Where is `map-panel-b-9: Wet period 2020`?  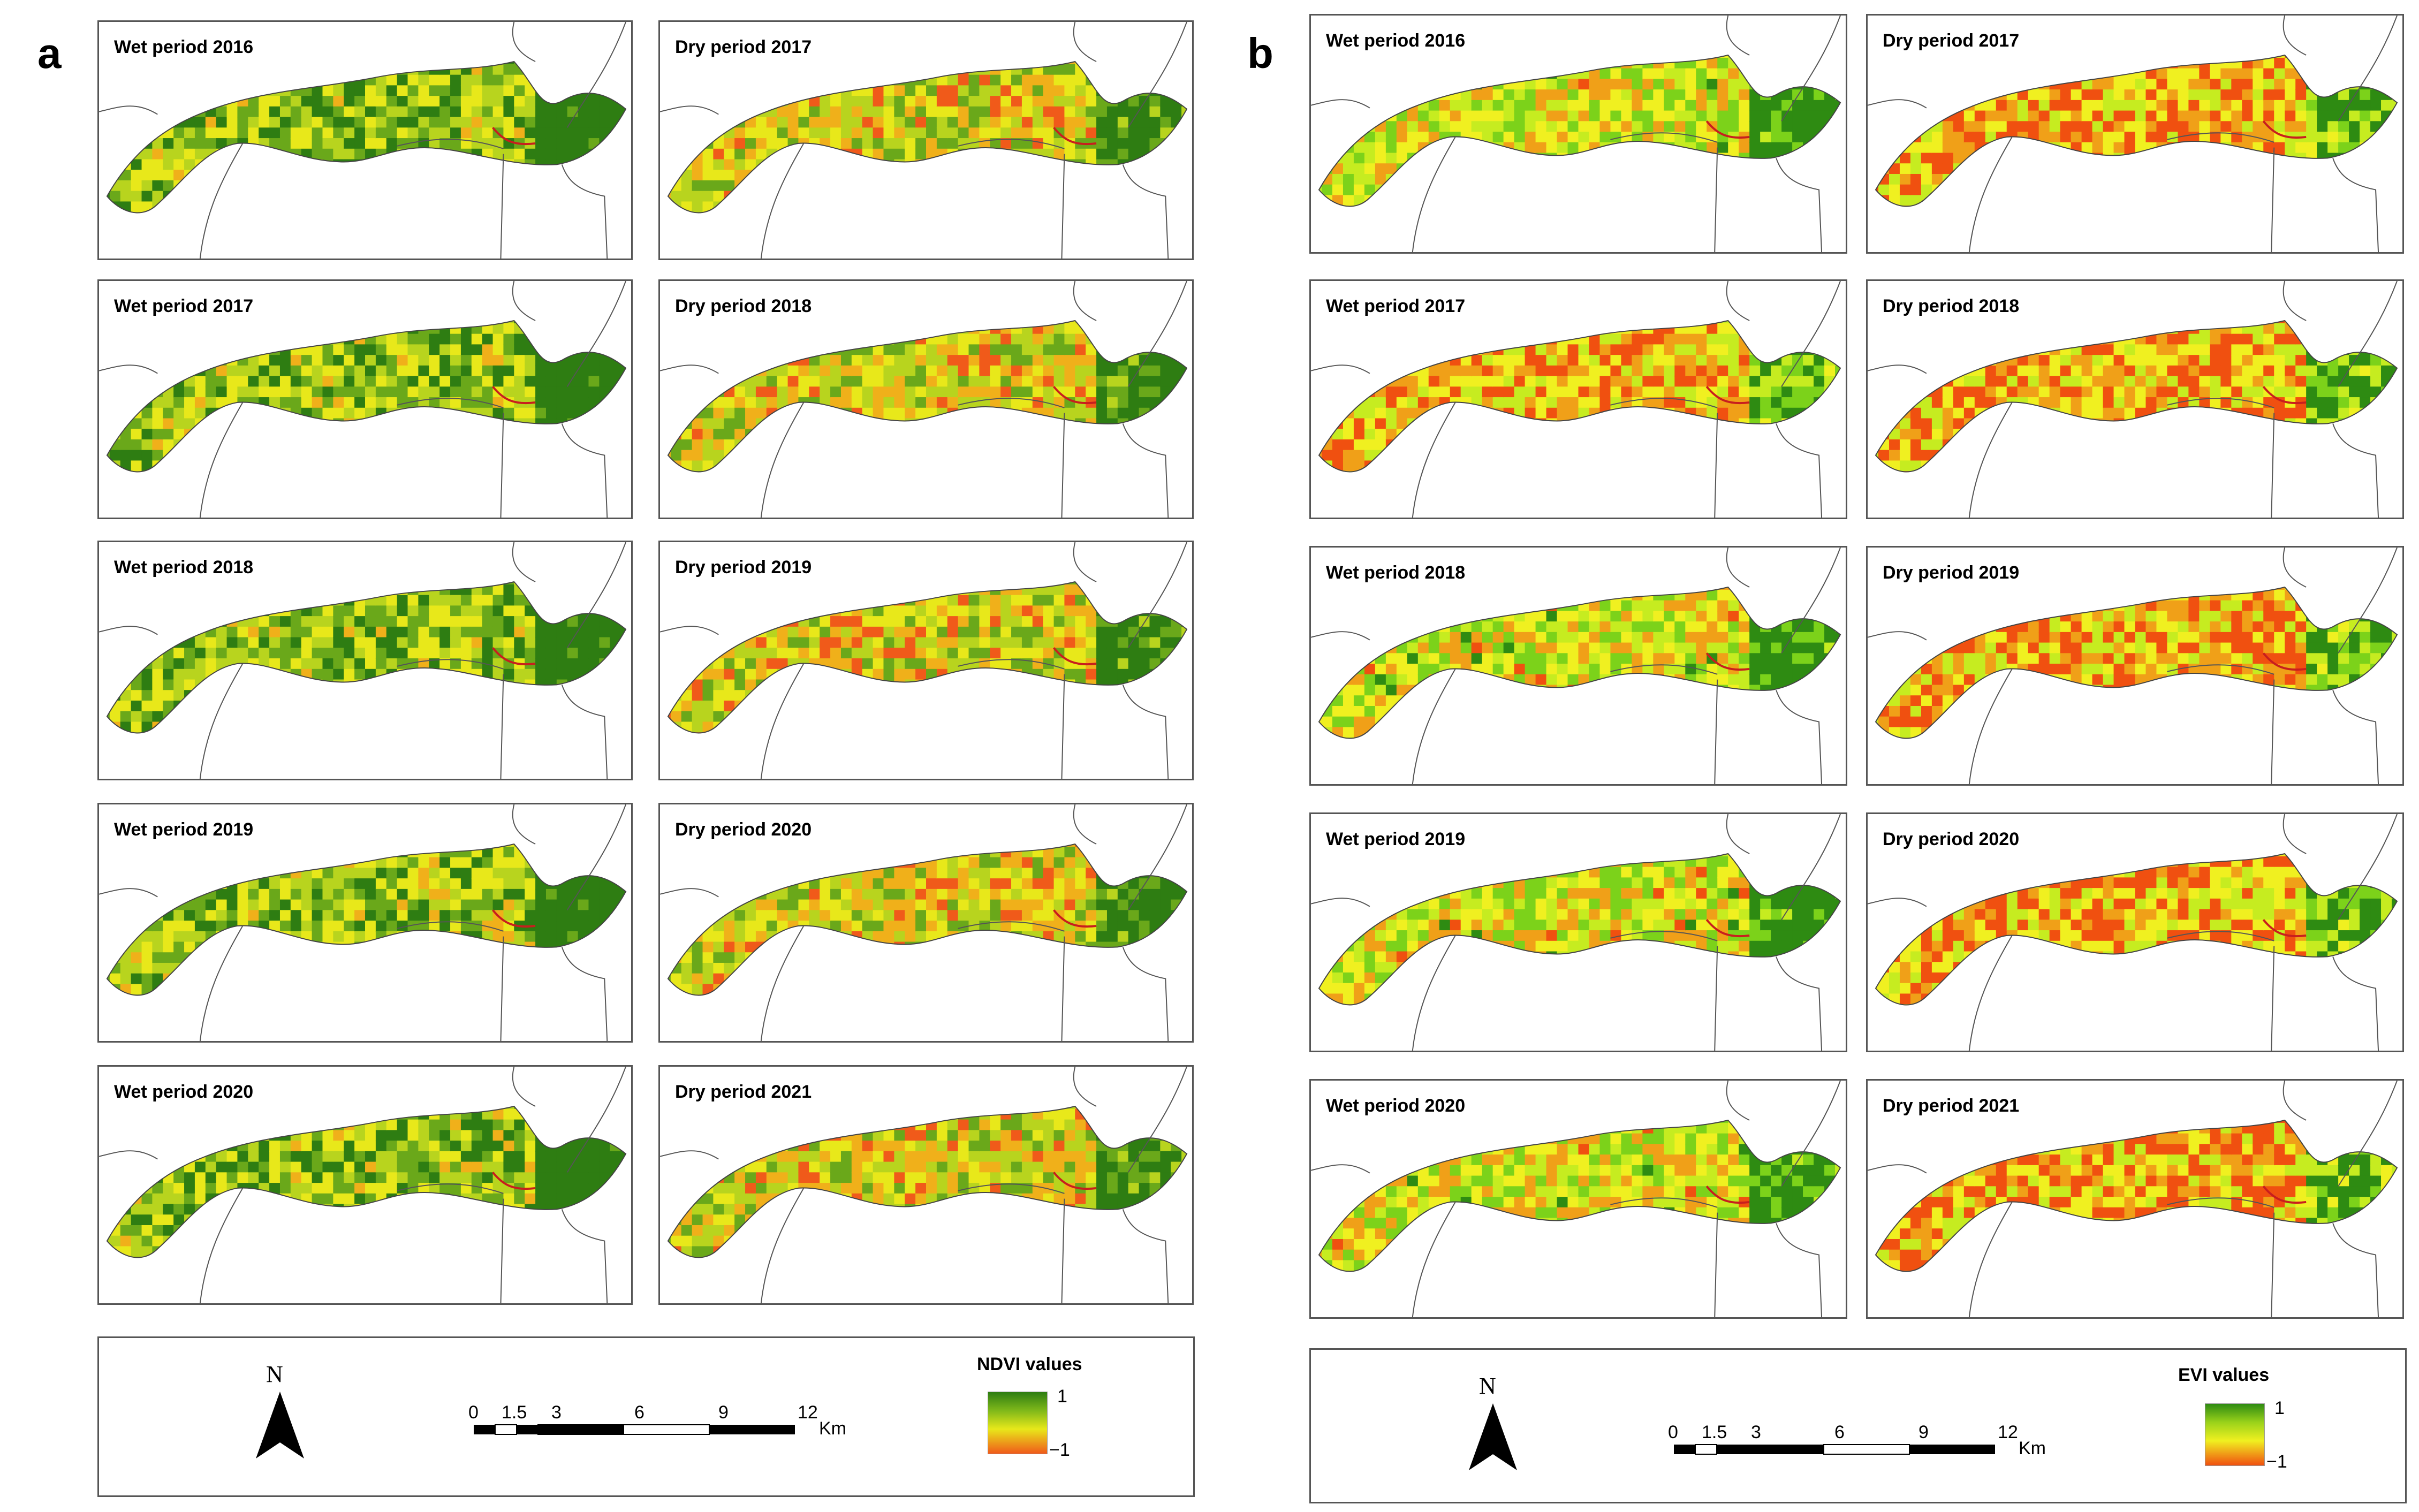 map-panel-b-9: Wet period 2020 is located at coordinates (1578, 1199).